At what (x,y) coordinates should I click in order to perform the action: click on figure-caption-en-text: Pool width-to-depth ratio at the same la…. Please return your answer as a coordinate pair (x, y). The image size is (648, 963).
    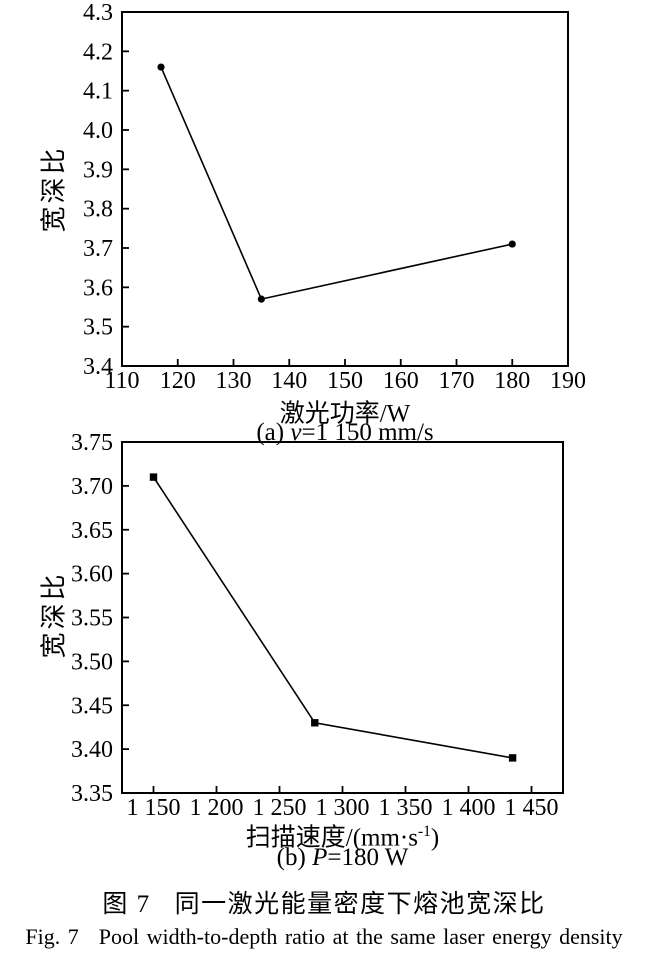
    Looking at the image, I should click on (360, 936).